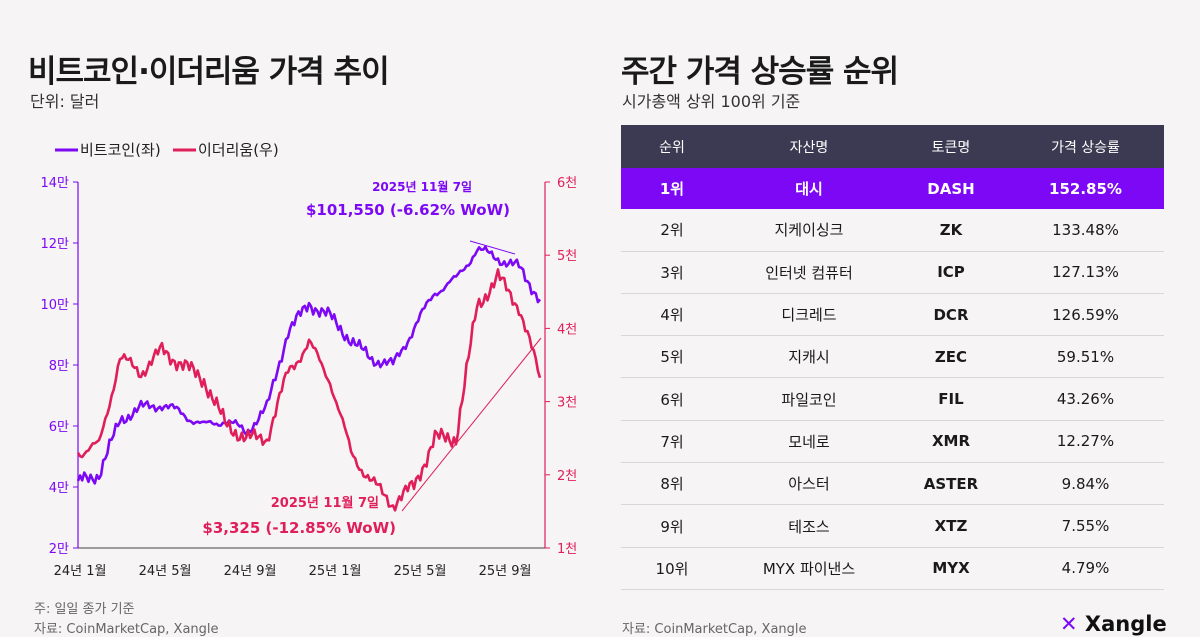 This screenshot has height=637, width=1200. Describe the element at coordinates (672, 357) in the screenshot. I see `row-rank: 5위` at that location.